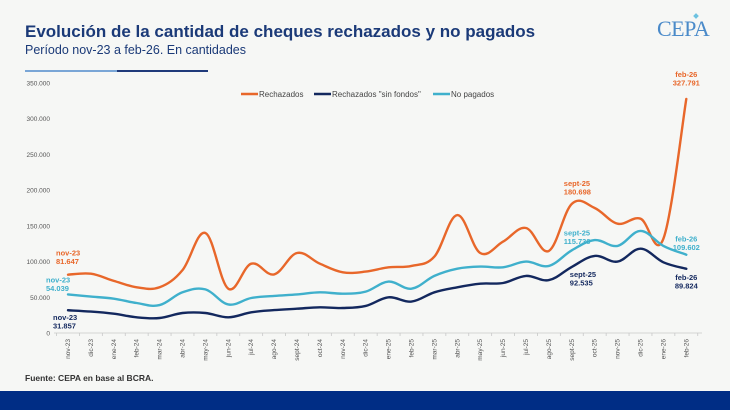 This screenshot has width=730, height=410. Describe the element at coordinates (162, 71) in the screenshot. I see `underline-dark-segment` at that location.